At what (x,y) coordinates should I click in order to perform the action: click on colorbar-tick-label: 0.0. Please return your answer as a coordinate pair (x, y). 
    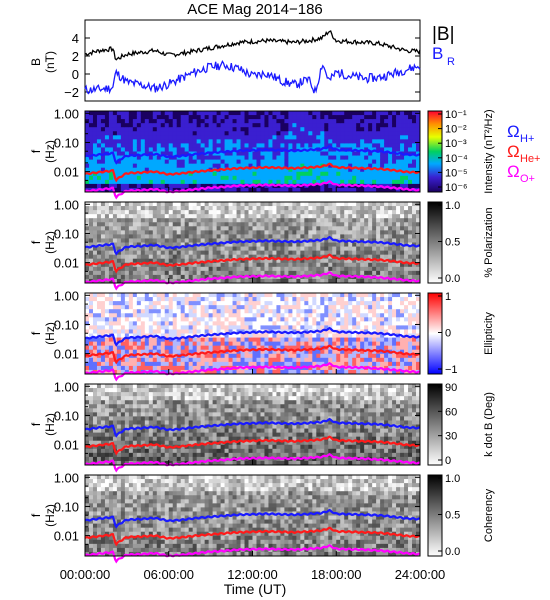
    Looking at the image, I should click on (452, 279).